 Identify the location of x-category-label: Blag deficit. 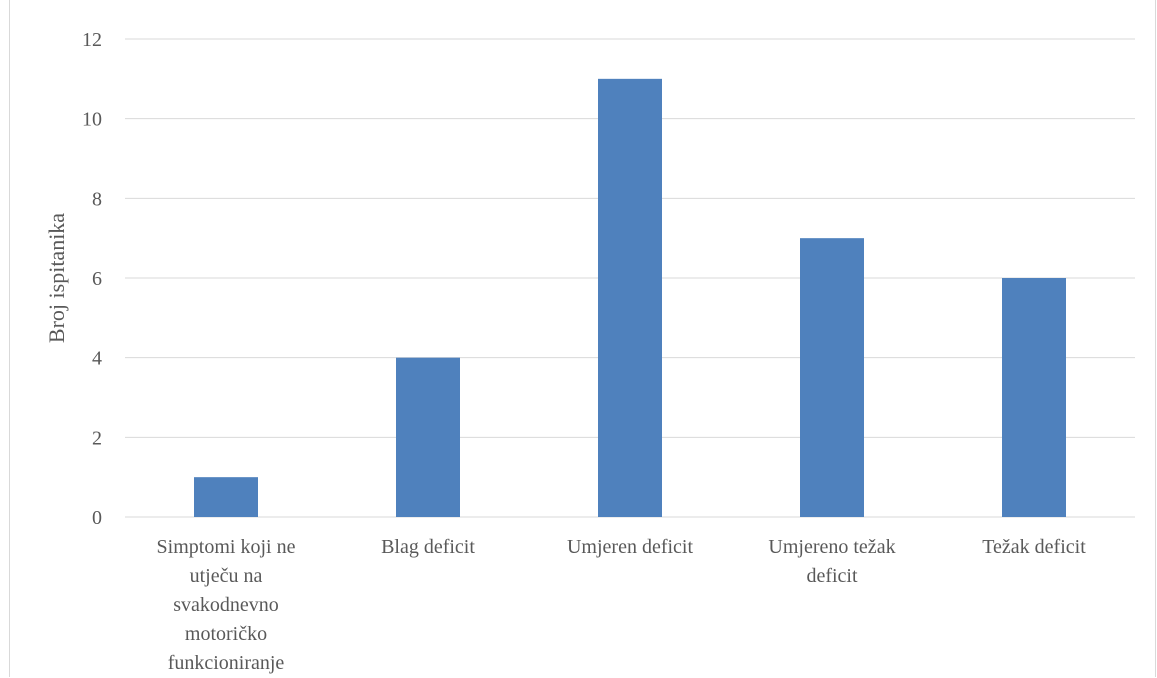
(428, 547).